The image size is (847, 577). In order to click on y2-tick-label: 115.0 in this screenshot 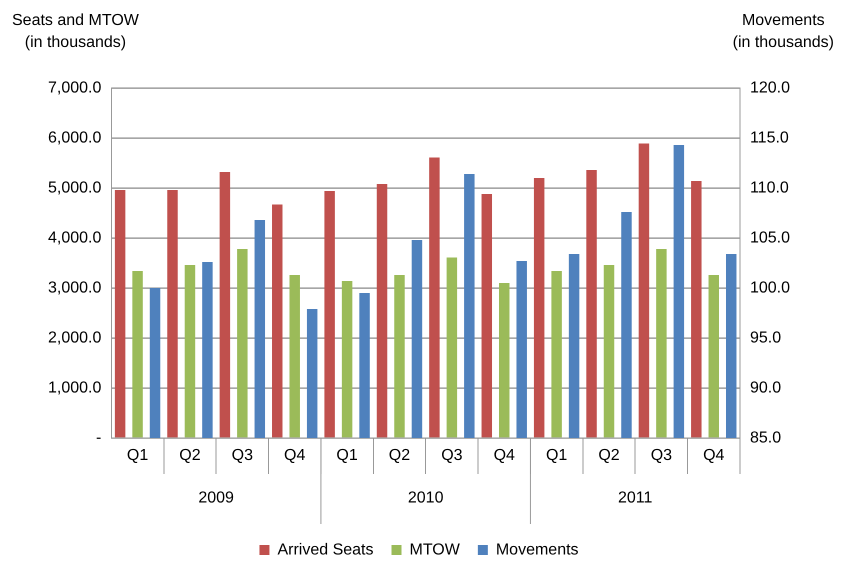, I will do `click(769, 137)`.